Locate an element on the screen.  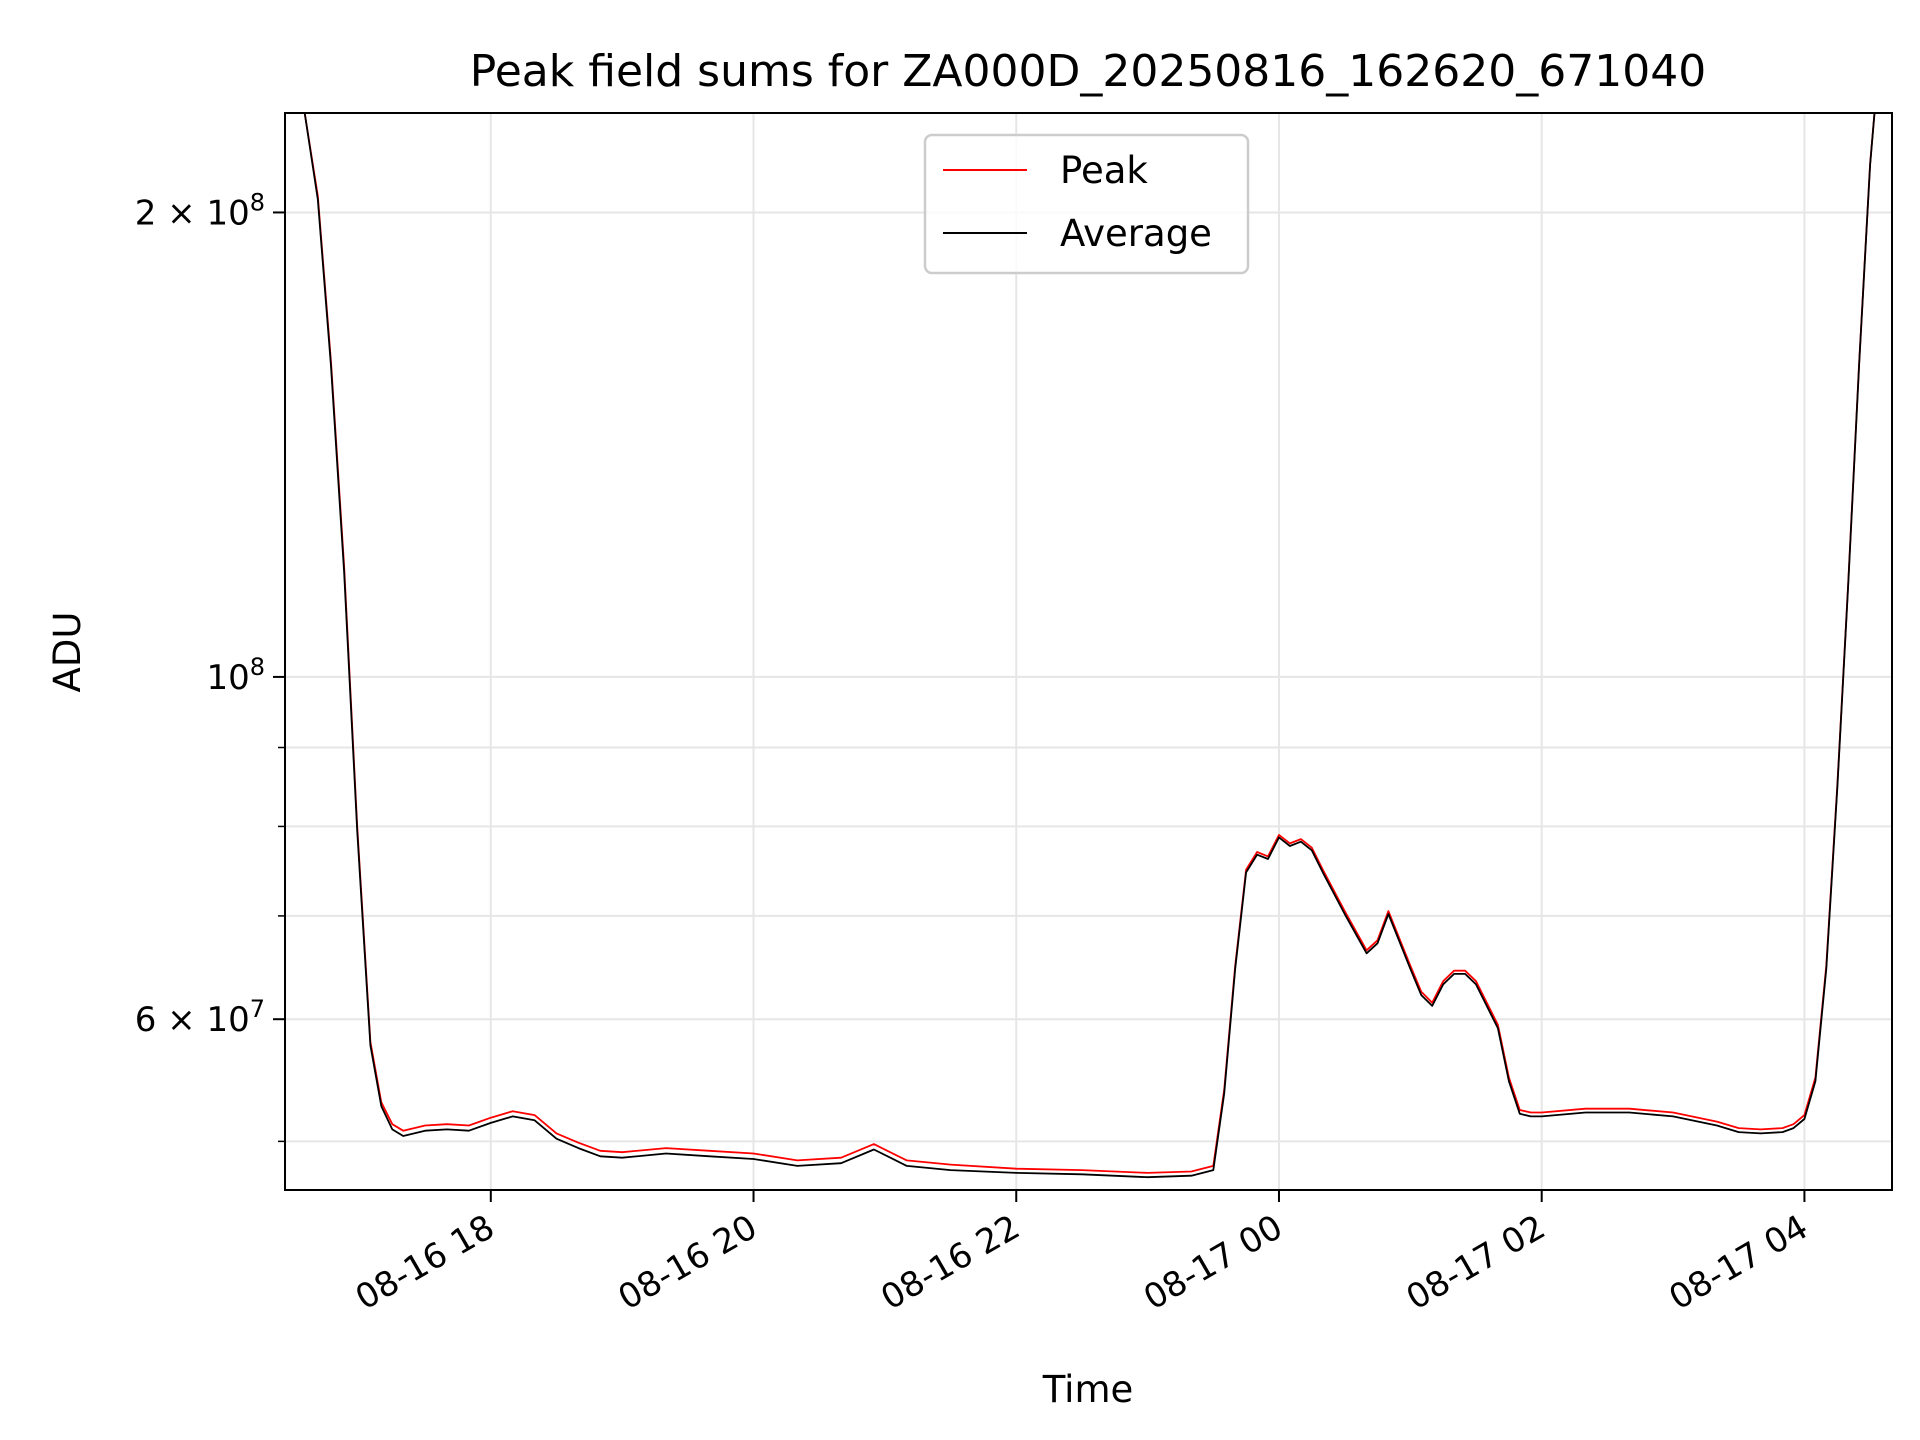
y-axis-label: ADU is located at coordinates (67, 652).